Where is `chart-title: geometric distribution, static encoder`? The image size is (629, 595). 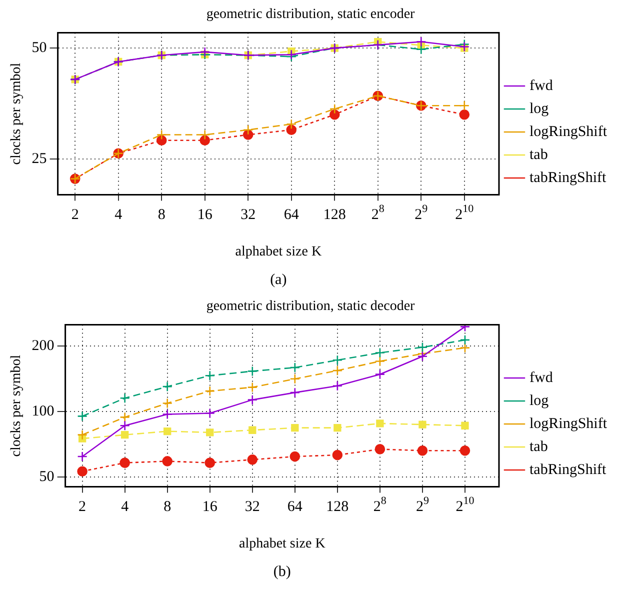
chart-title: geometric distribution, static encoder is located at coordinates (311, 14).